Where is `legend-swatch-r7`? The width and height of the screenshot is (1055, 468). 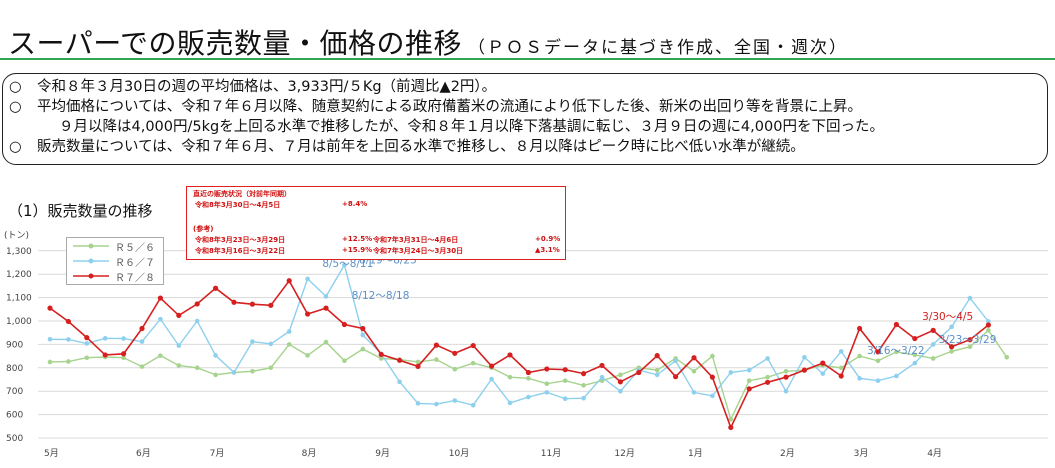
legend-swatch-r7 is located at coordinates (91, 276).